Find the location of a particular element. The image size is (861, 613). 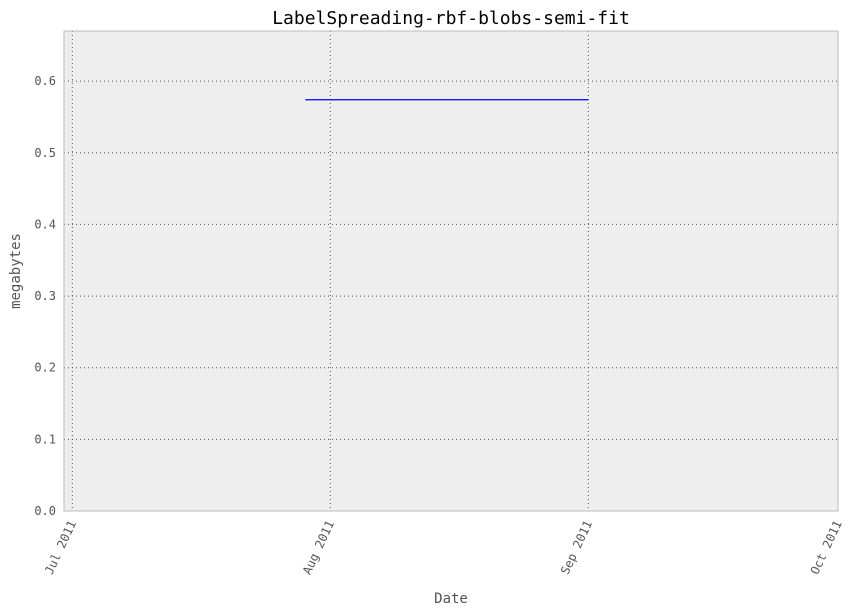

y-tick-label: 0.0 is located at coordinates (45, 511).